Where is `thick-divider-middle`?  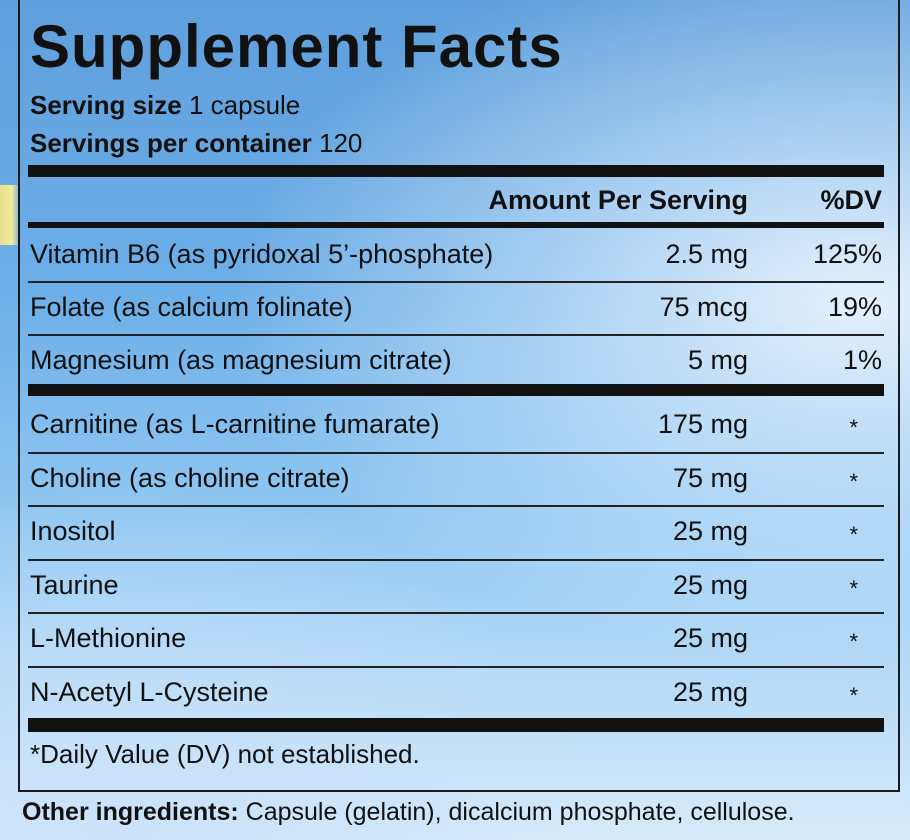
thick-divider-middle is located at coordinates (456, 390).